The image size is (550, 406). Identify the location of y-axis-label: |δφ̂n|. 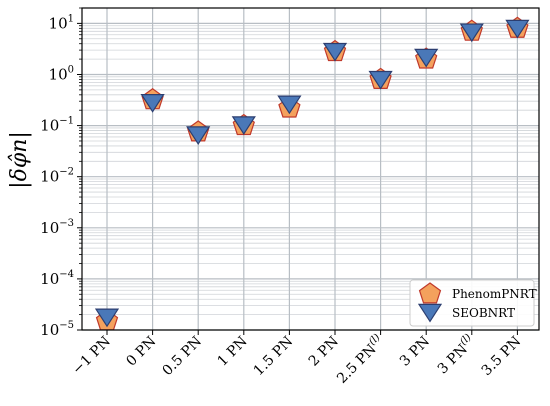
(19, 160).